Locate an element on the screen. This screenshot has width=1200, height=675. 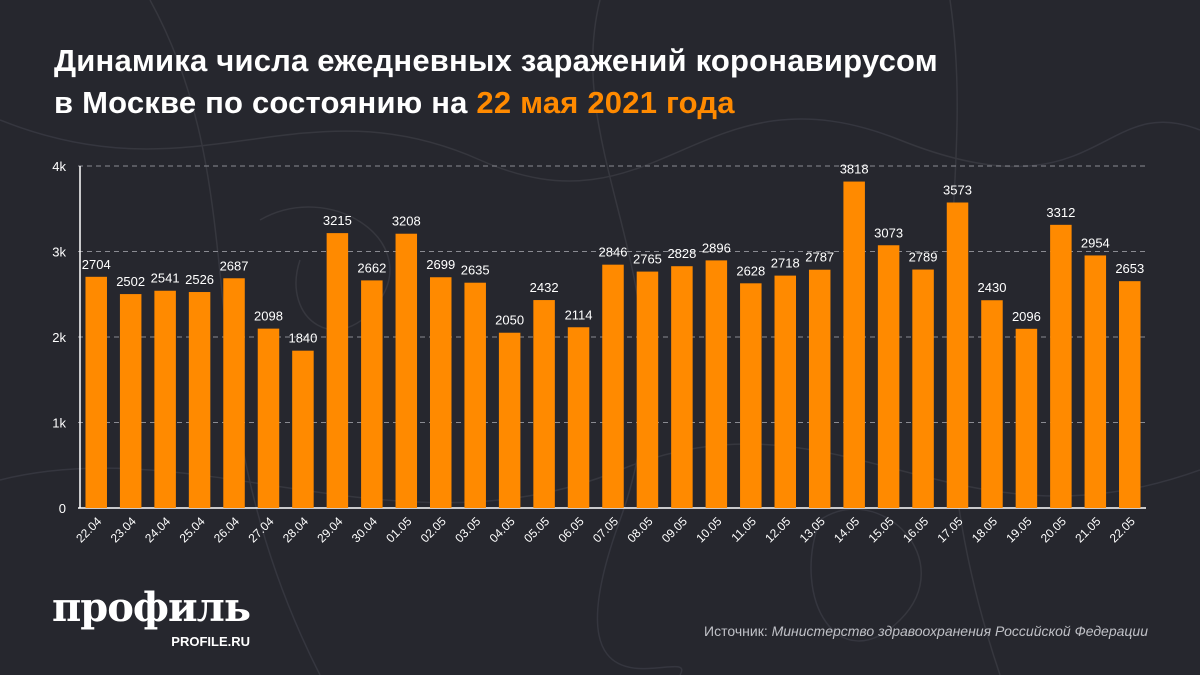
data-label: 2432 is located at coordinates (544, 287).